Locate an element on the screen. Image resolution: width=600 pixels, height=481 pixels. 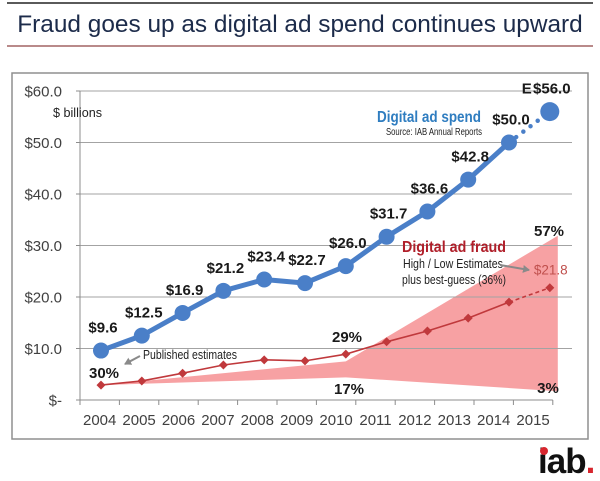
x-tick-label: 2006 is located at coordinates (178, 420).